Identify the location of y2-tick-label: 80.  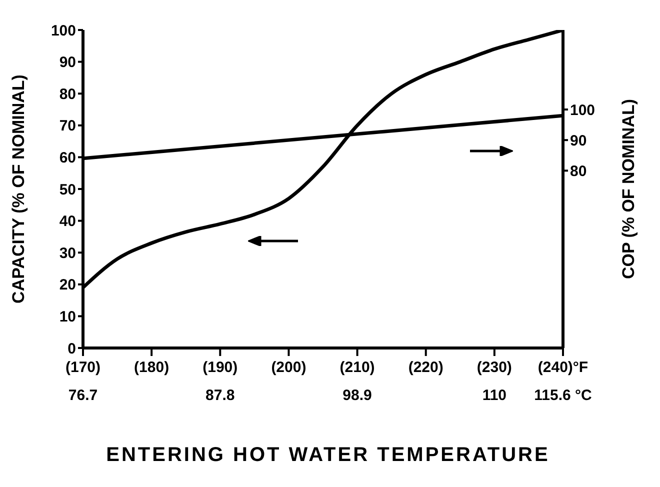
(578, 171).